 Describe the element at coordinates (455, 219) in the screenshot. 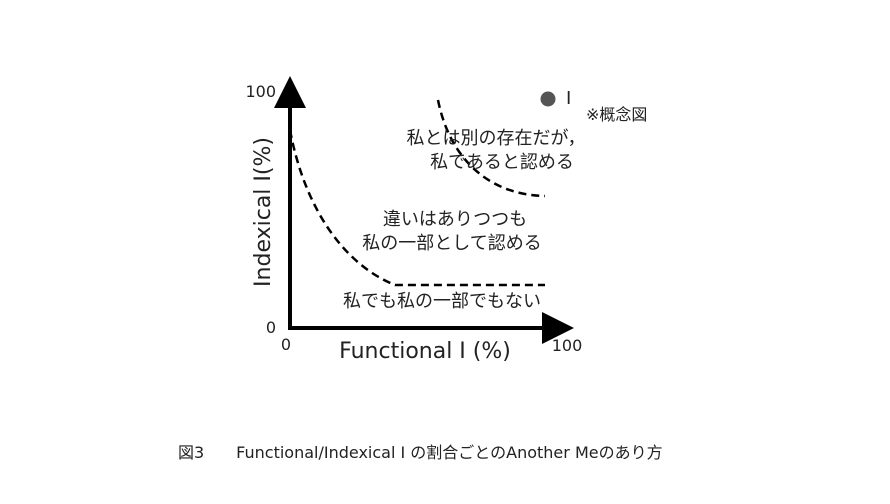

I see `region-label: 違いはありつつも` at that location.